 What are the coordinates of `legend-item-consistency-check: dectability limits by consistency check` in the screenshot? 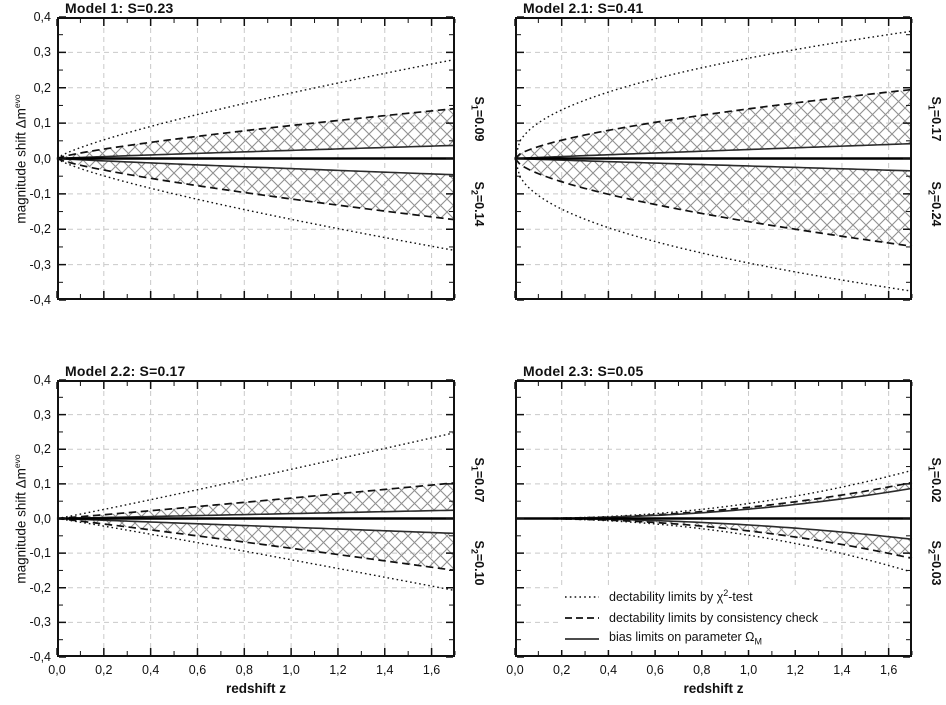 It's located at (691, 617).